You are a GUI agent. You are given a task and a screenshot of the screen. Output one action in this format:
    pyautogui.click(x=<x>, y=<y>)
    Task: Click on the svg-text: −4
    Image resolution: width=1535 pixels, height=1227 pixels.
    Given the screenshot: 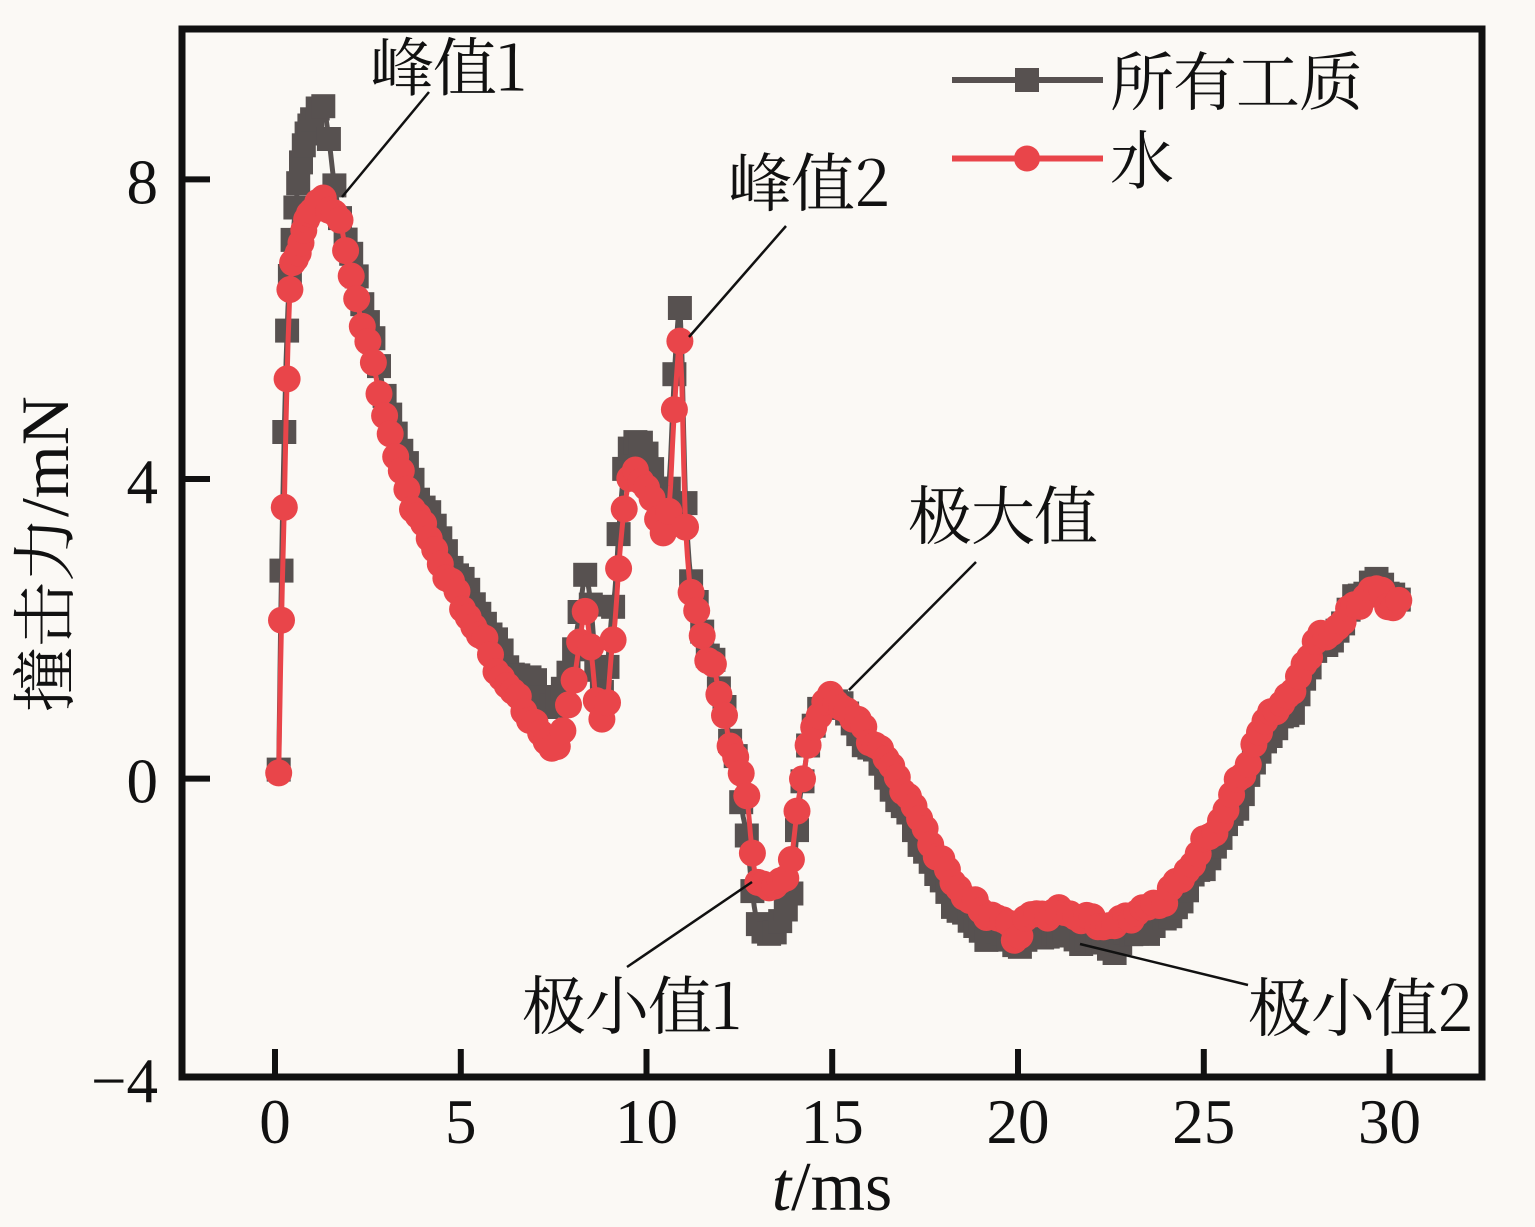 What is the action you would take?
    pyautogui.click(x=124, y=1081)
    